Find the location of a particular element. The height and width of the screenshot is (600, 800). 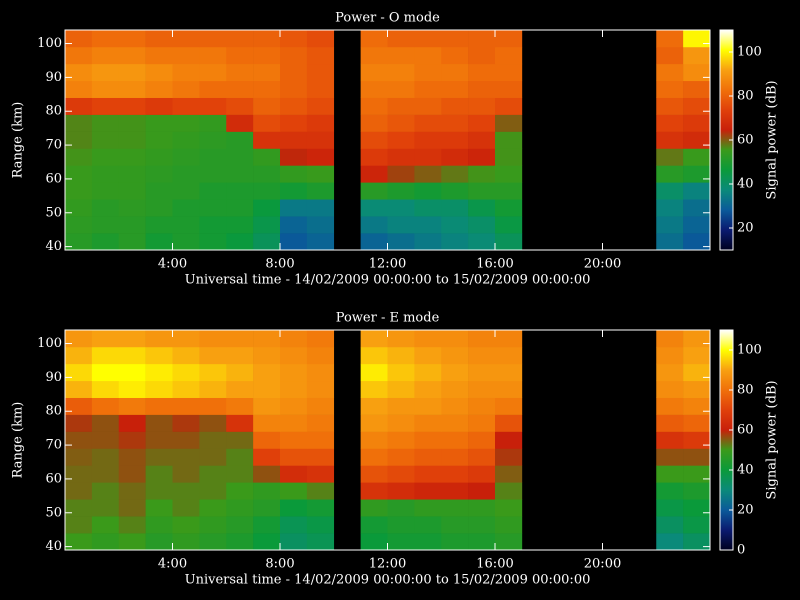

colorbar-label: Signal power (dB) is located at coordinates (772, 439).